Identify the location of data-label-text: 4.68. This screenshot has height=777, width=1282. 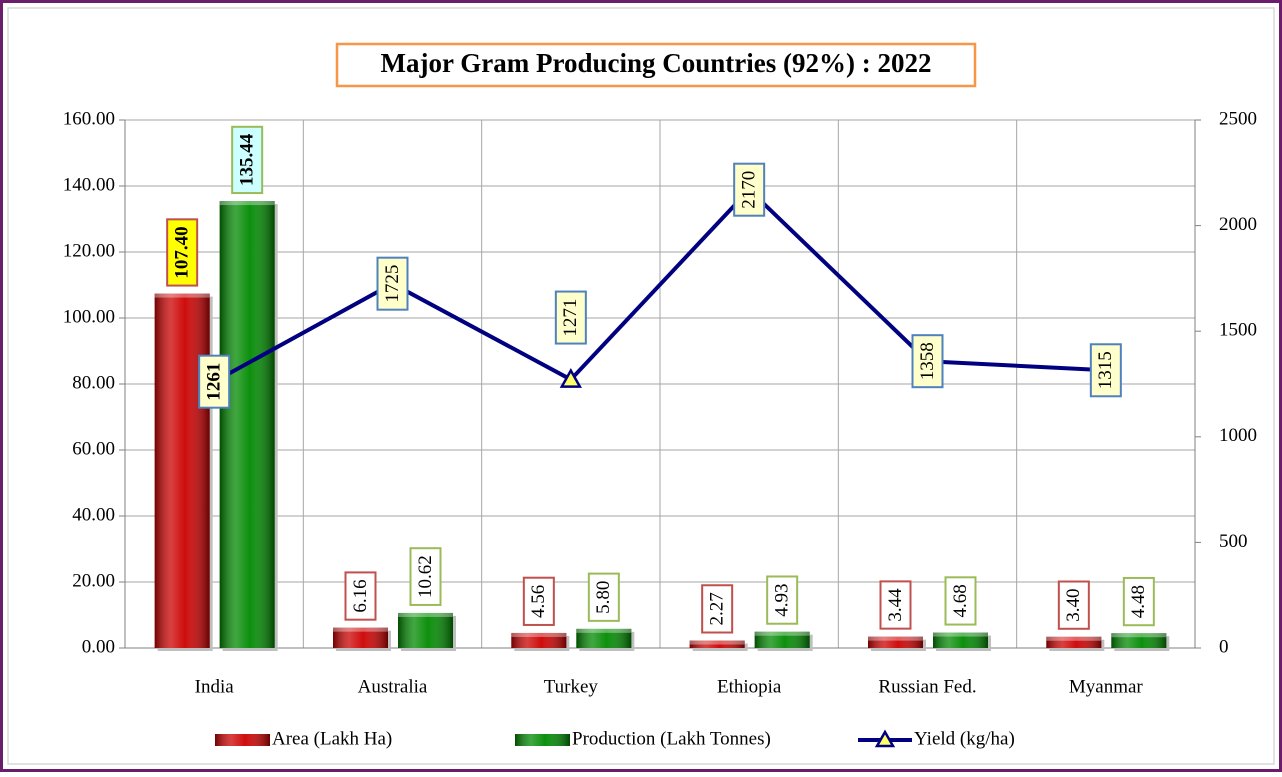
(960, 600).